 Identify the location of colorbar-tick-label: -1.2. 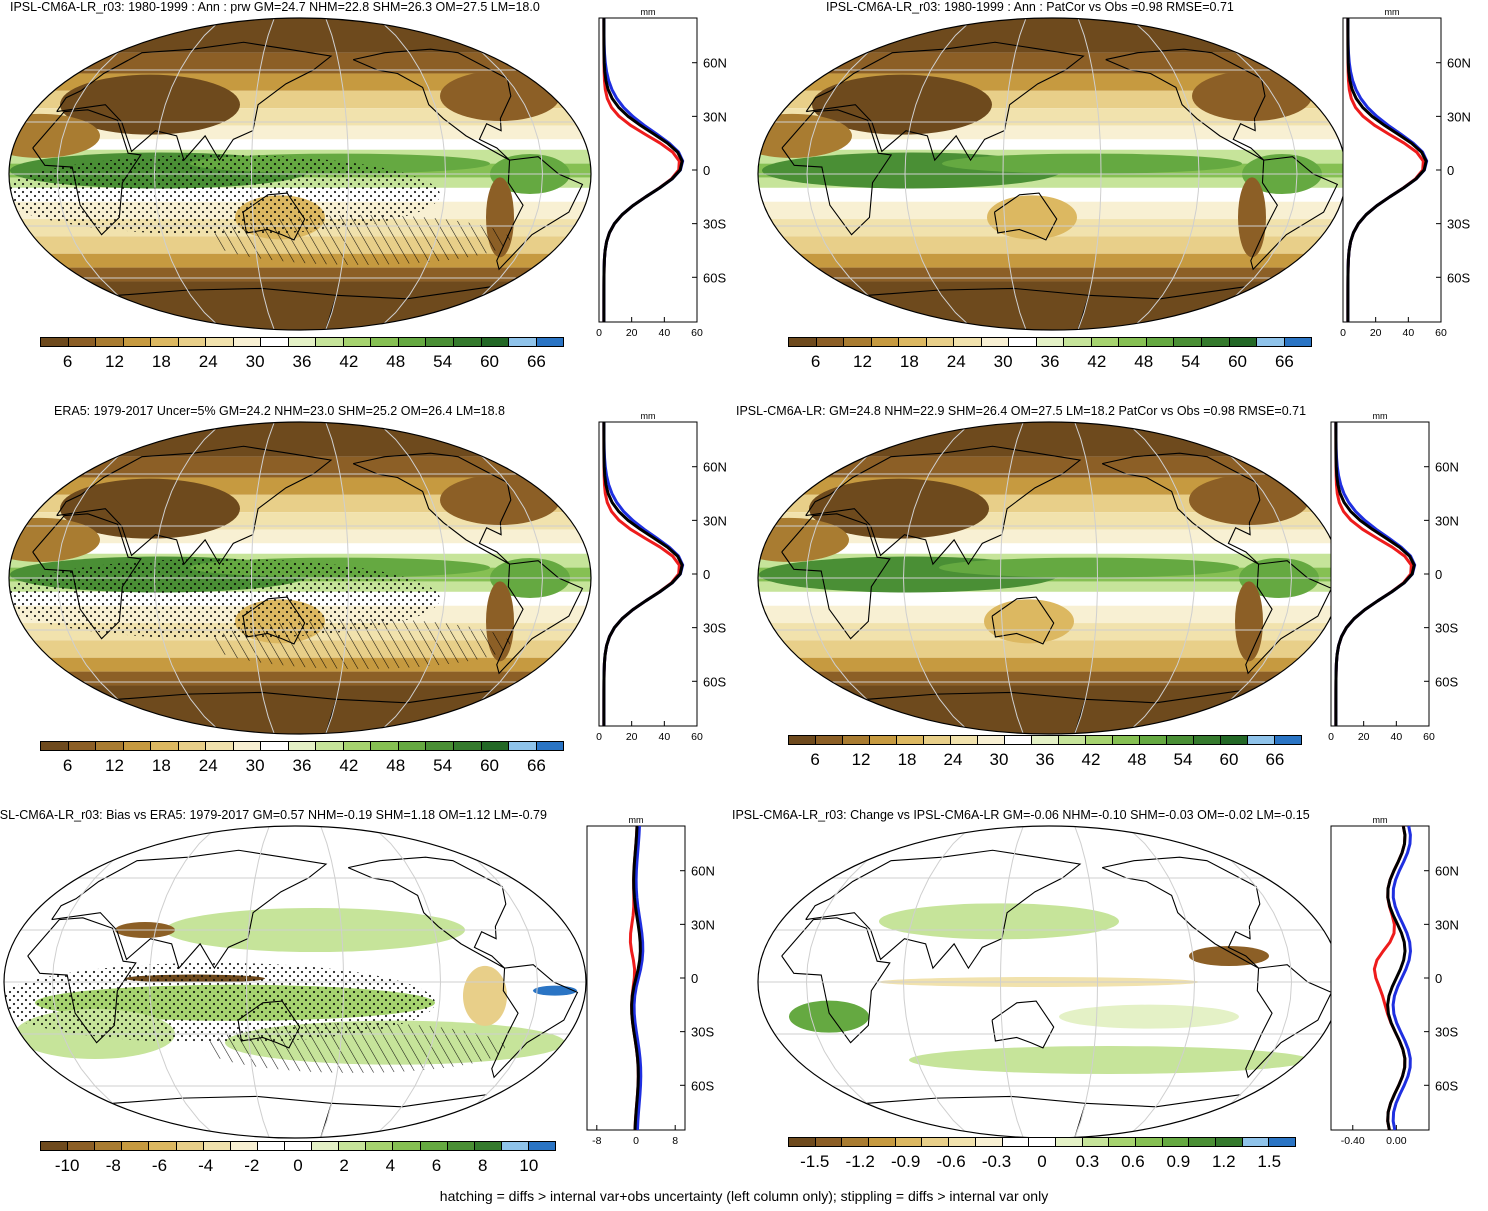
(860, 1161).